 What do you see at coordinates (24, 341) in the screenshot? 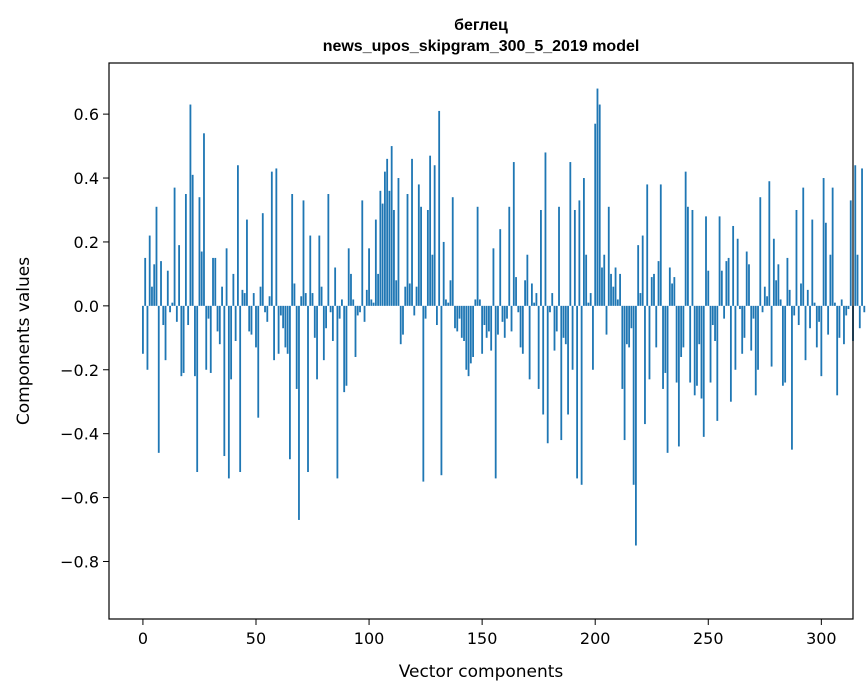
I see `y-axis-label: Components values` at bounding box center [24, 341].